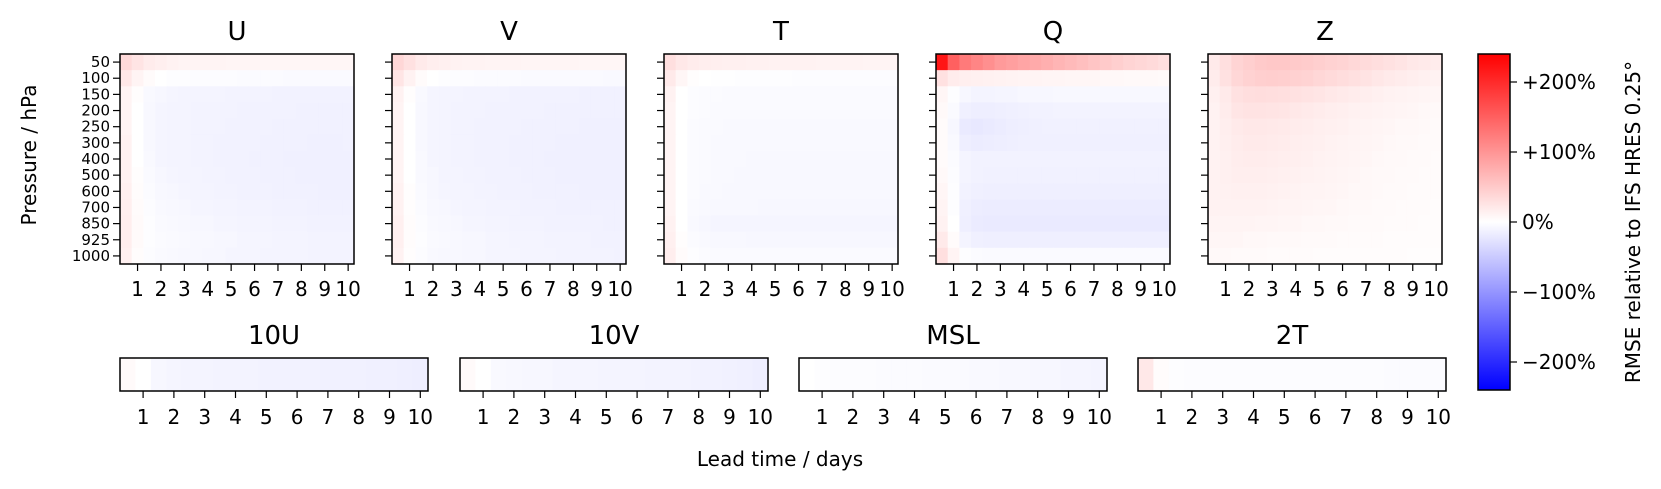  What do you see at coordinates (143, 417) in the screenshot?
I see `x-tick-label: 1` at bounding box center [143, 417].